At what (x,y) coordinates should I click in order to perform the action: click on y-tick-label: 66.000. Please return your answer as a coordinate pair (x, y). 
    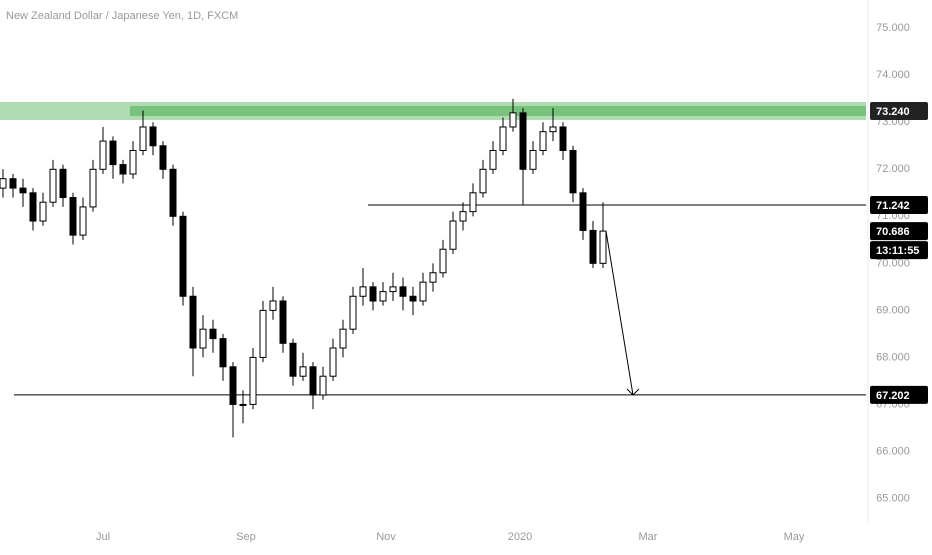
    Looking at the image, I should click on (893, 451).